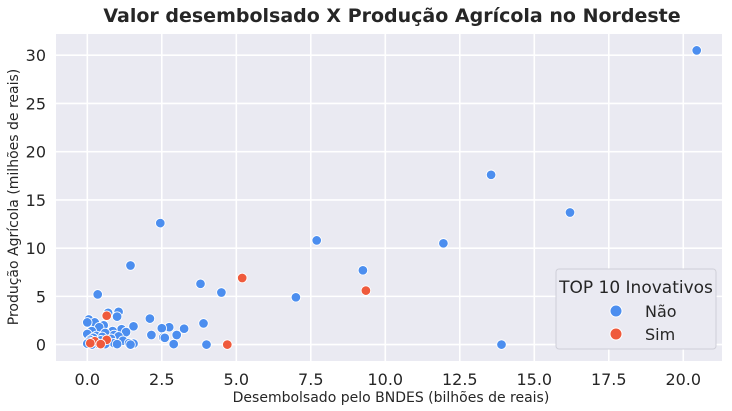 This screenshot has height=411, width=732. What do you see at coordinates (14, 197) in the screenshot?
I see `y-axis-label: Produção Agrícola (milhões de reais)` at bounding box center [14, 197].